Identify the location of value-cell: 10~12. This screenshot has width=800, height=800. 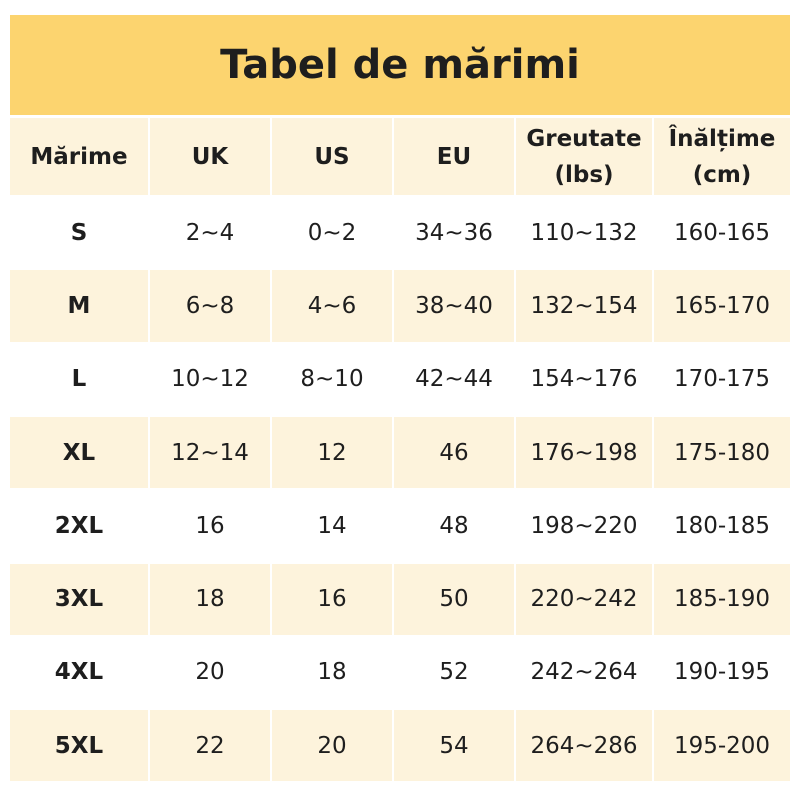
(210, 379).